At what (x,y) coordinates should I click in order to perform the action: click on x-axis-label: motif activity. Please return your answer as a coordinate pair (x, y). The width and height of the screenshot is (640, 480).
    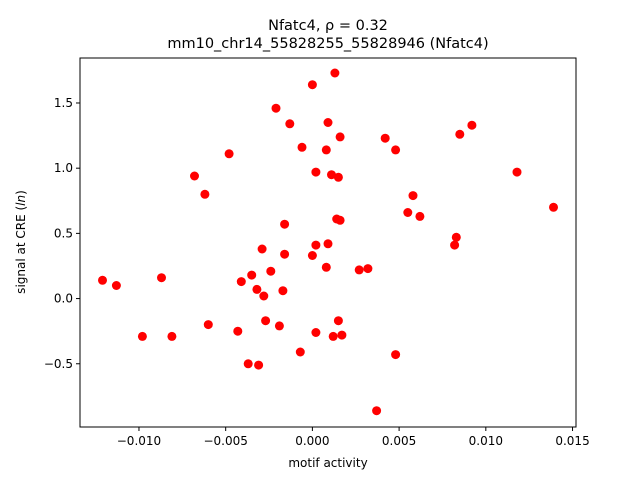
    Looking at the image, I should click on (327, 463).